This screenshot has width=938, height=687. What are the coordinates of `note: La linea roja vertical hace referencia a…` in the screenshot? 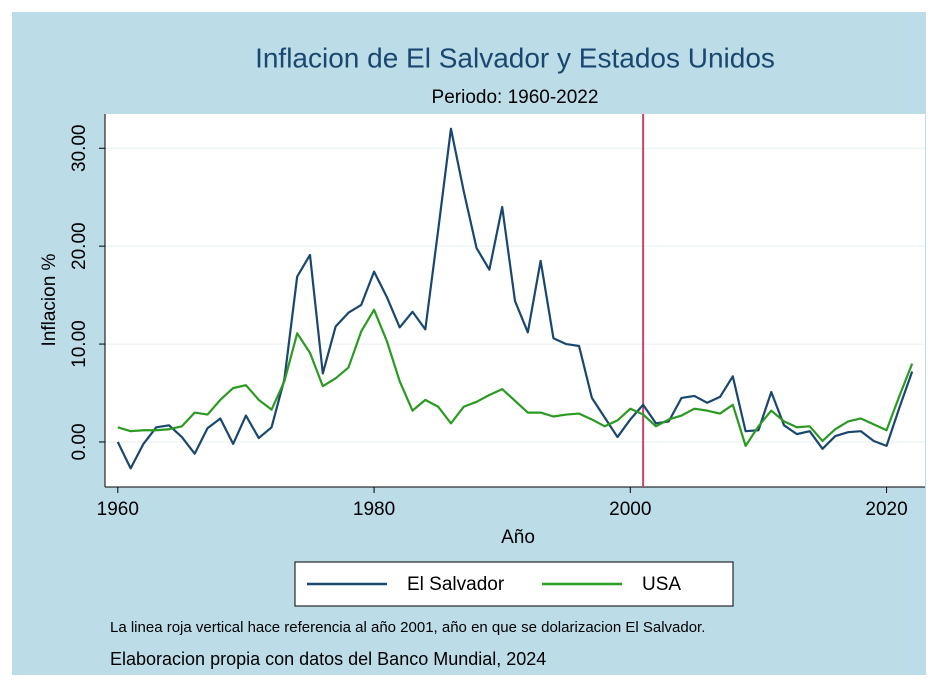 It's located at (407, 627).